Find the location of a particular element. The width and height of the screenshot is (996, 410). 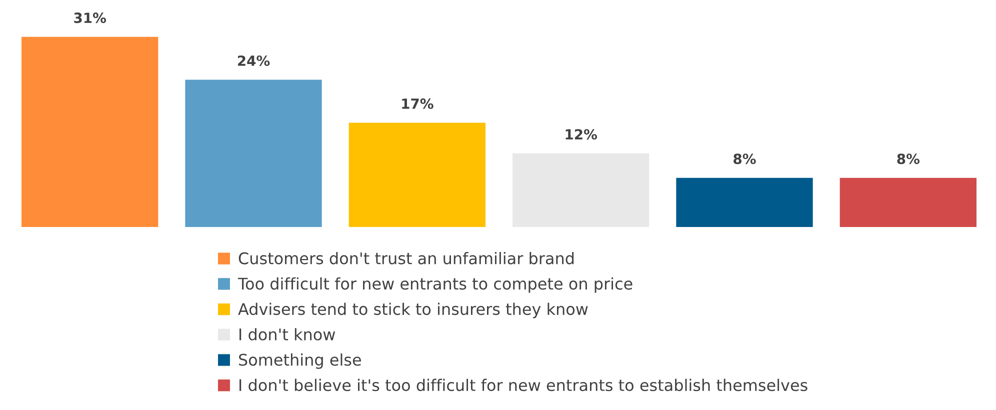

legend-label: I don't believe it's too difficult for new entrants to establish themselves is located at coordinates (524, 385).